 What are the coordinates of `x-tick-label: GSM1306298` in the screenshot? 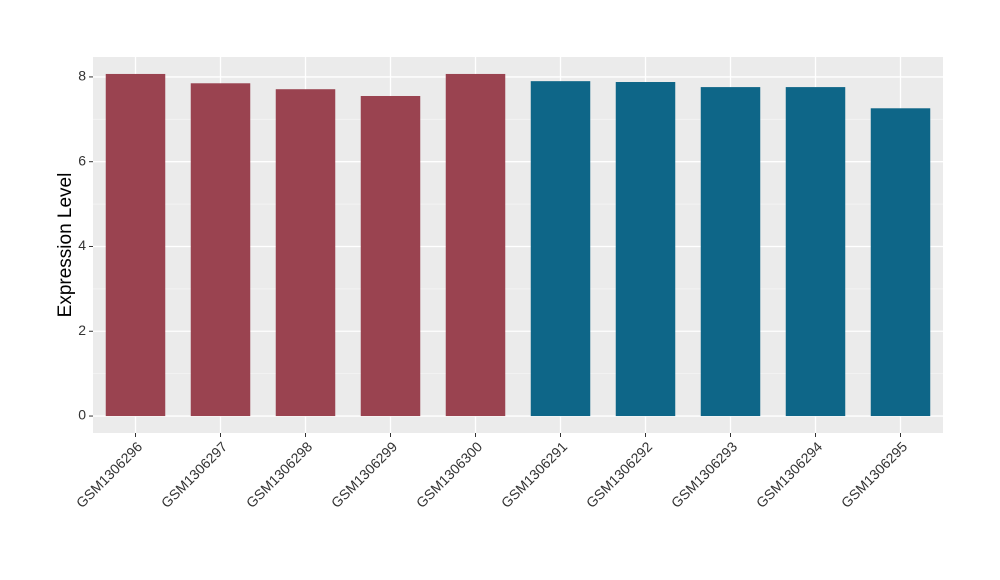 It's located at (279, 474).